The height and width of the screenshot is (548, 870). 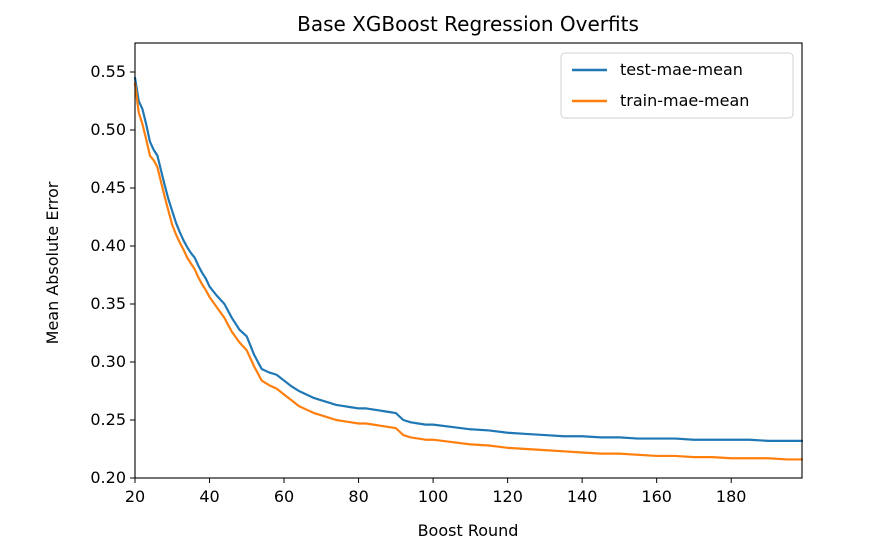 What do you see at coordinates (468, 24) in the screenshot?
I see `chart-title: Base XGBoost Regression Overfits` at bounding box center [468, 24].